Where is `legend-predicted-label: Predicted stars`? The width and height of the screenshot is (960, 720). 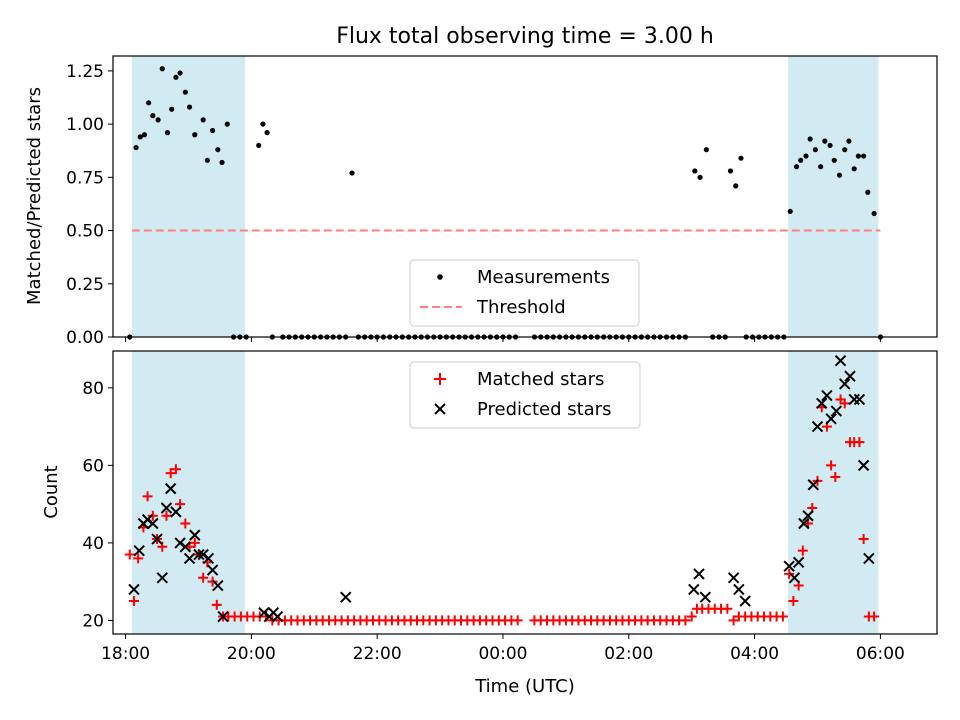
legend-predicted-label: Predicted stars is located at coordinates (544, 409).